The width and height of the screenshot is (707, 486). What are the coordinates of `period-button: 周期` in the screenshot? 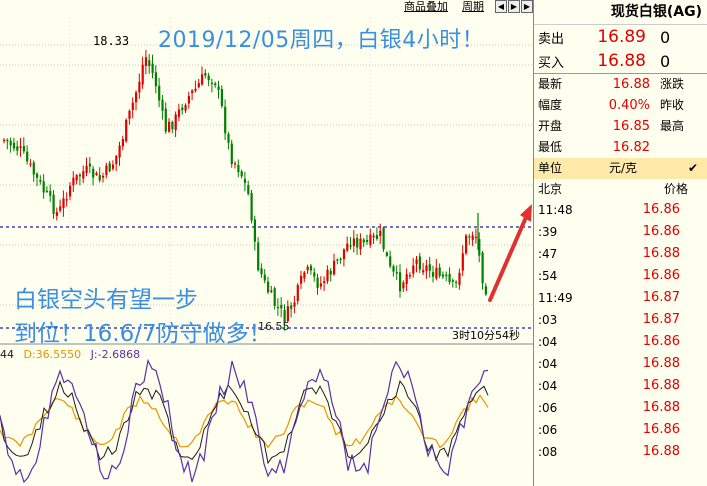 It's located at (473, 6).